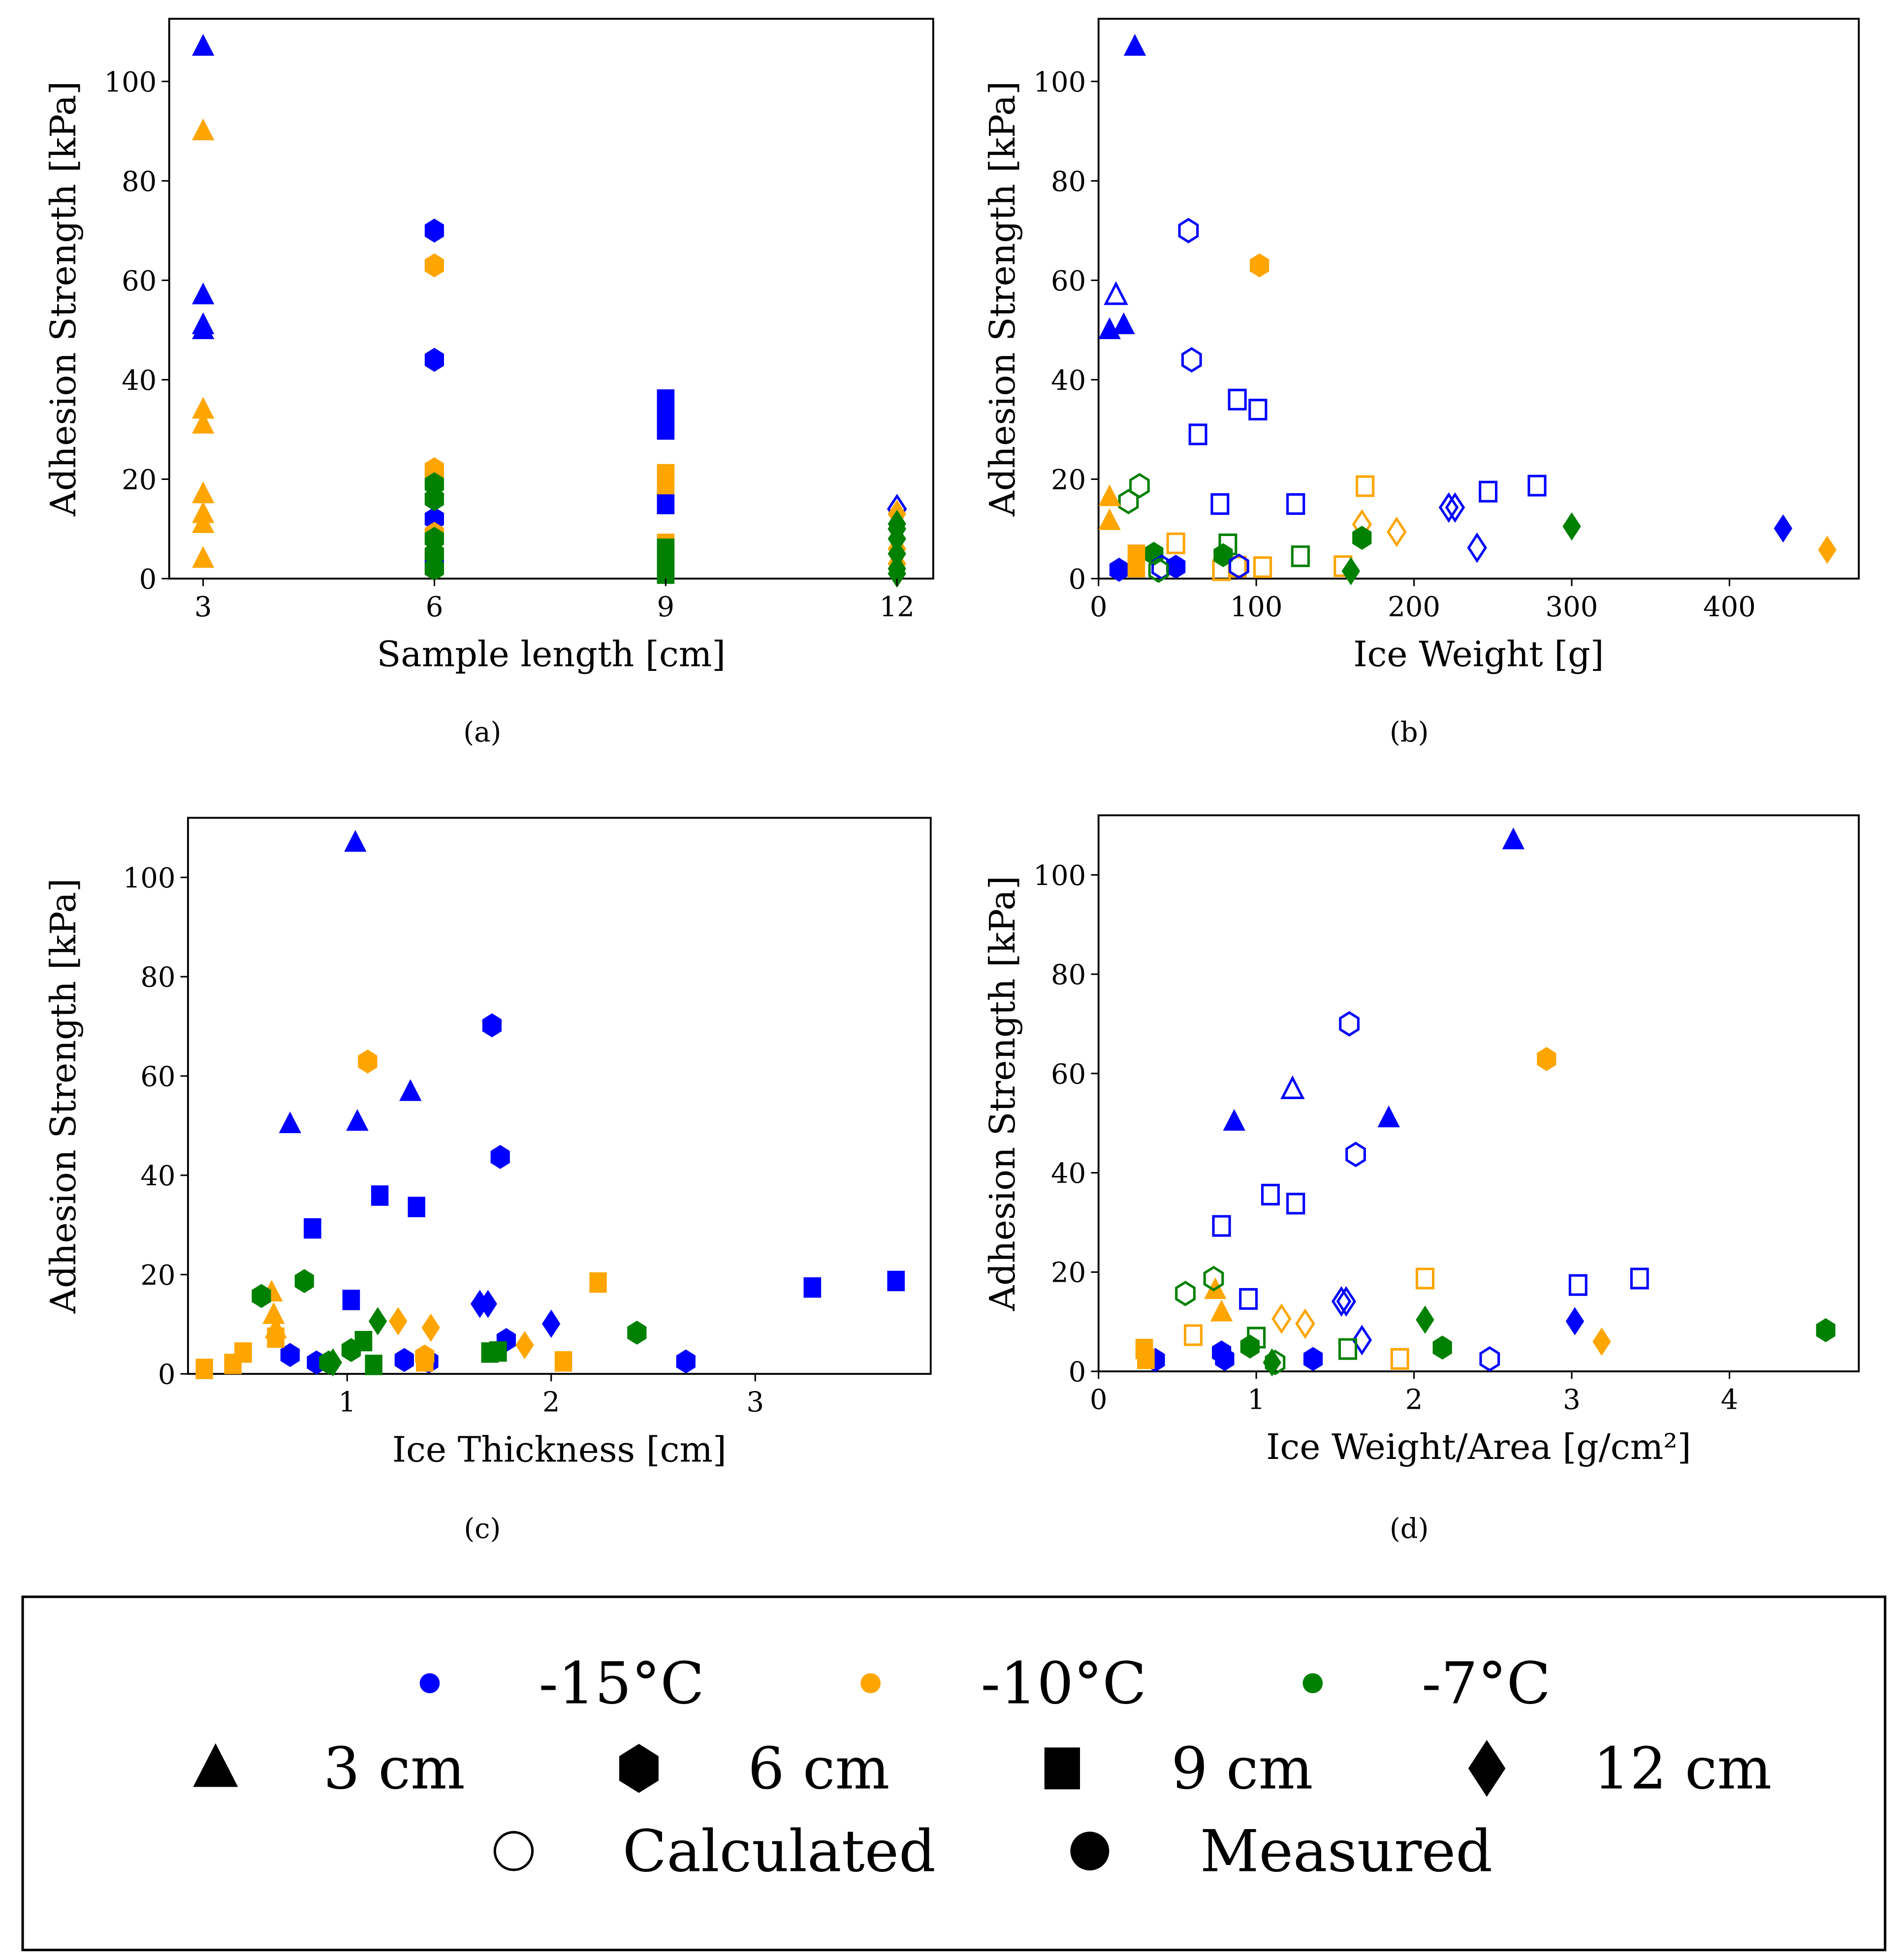 Image resolution: width=1904 pixels, height=1960 pixels. I want to click on y-tick-label: 20, so click(1068, 1273).